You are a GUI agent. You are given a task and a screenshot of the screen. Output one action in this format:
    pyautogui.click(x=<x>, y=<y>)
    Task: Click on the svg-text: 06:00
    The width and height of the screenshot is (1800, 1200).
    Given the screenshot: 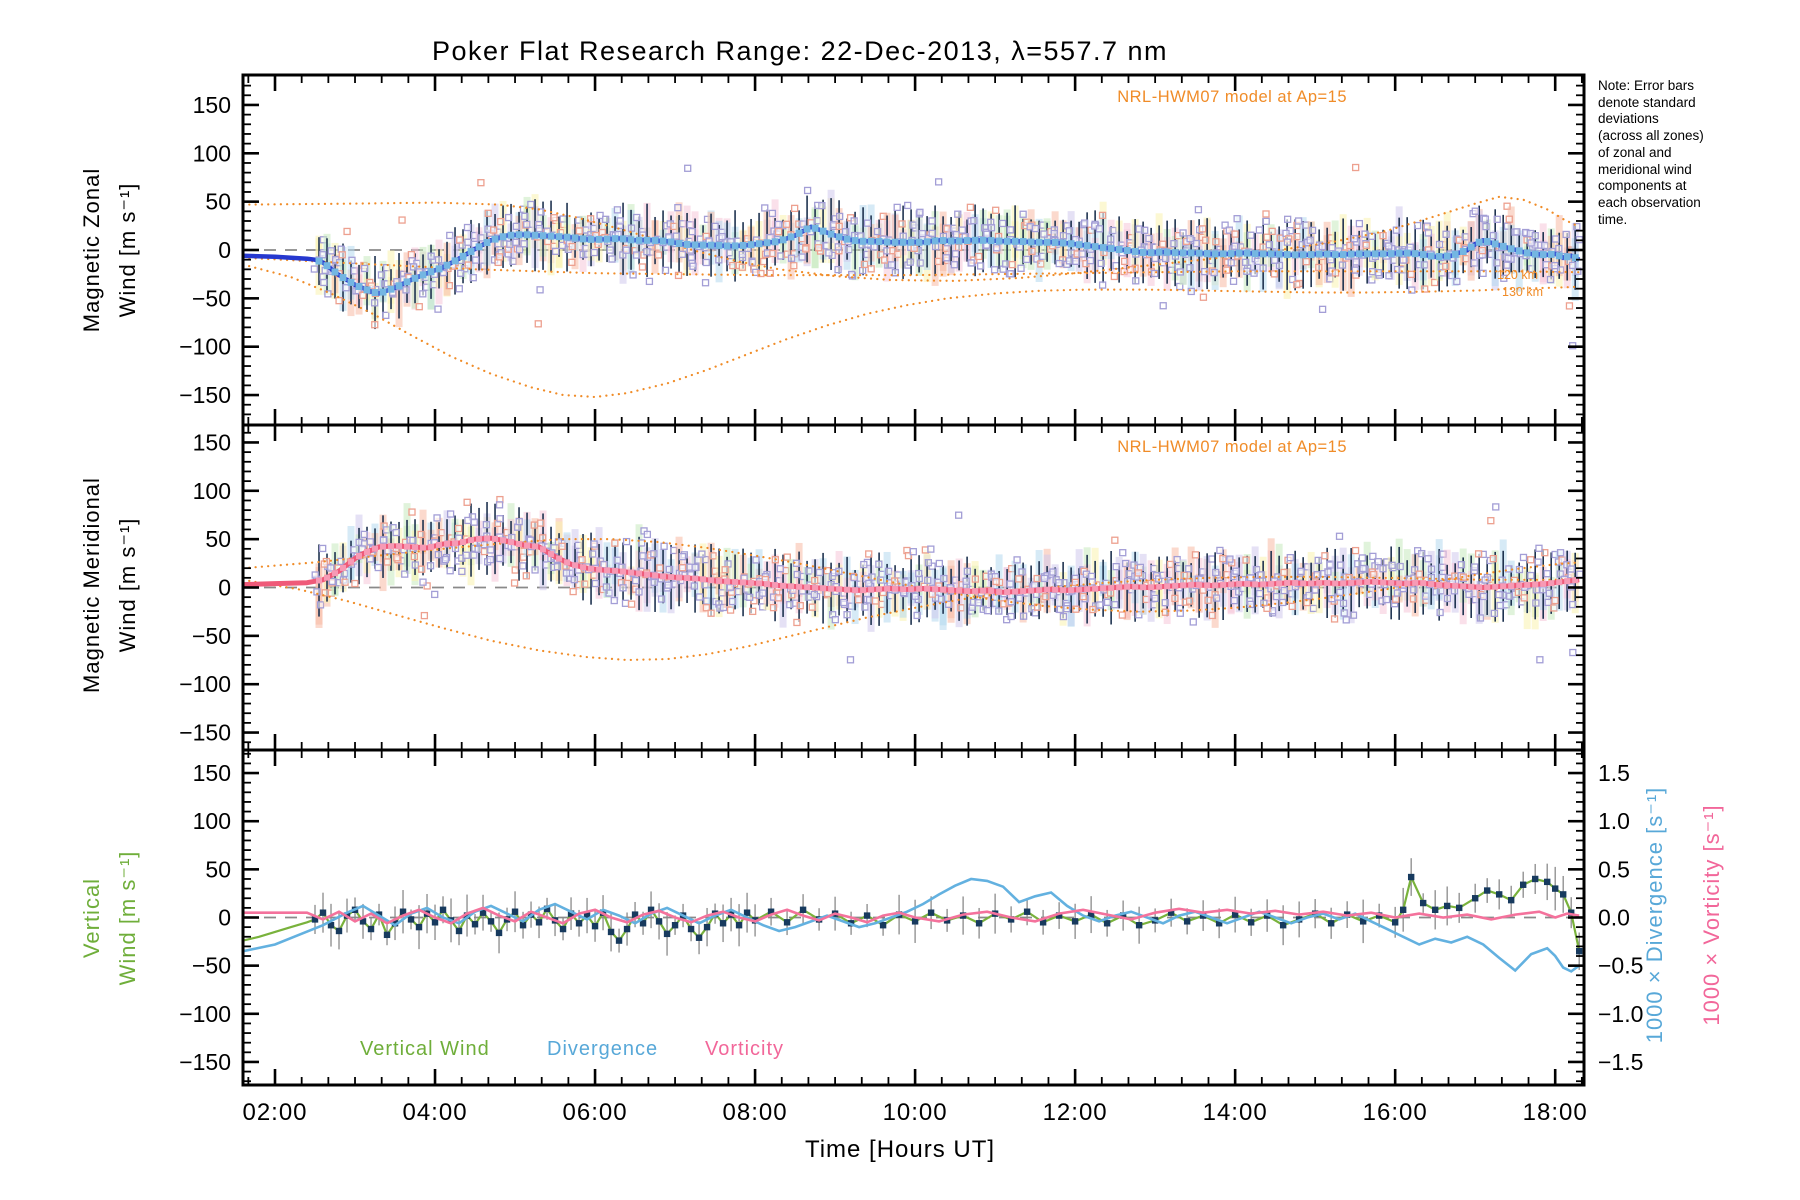 What is the action you would take?
    pyautogui.click(x=595, y=1112)
    